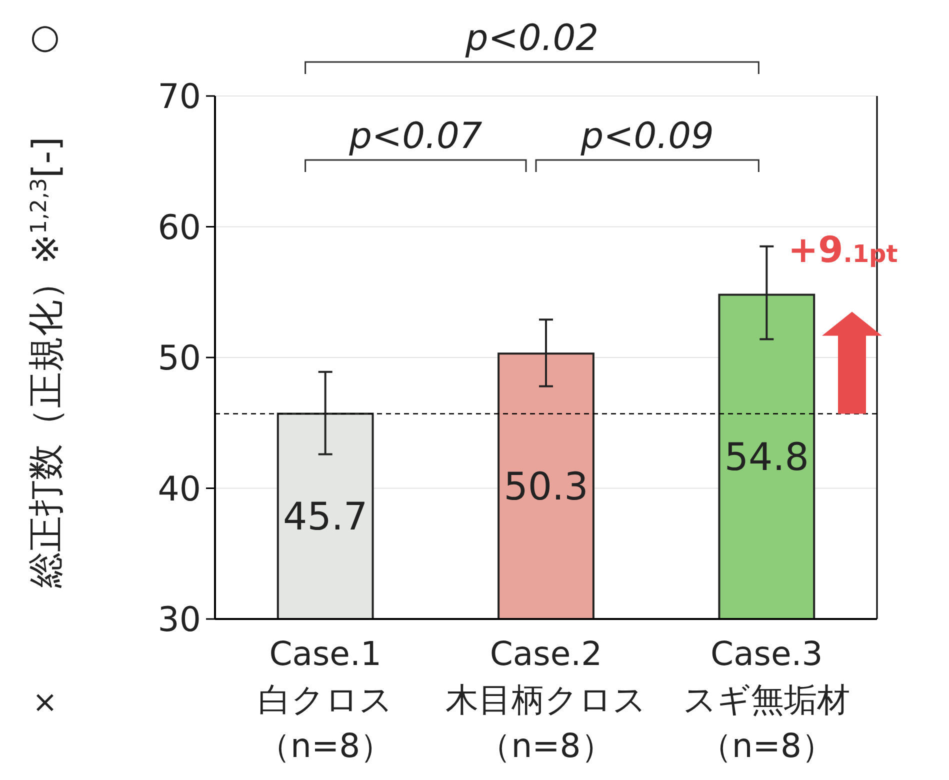 The image size is (949, 780). Describe the element at coordinates (179, 358) in the screenshot. I see `y-tick-label: 50` at that location.